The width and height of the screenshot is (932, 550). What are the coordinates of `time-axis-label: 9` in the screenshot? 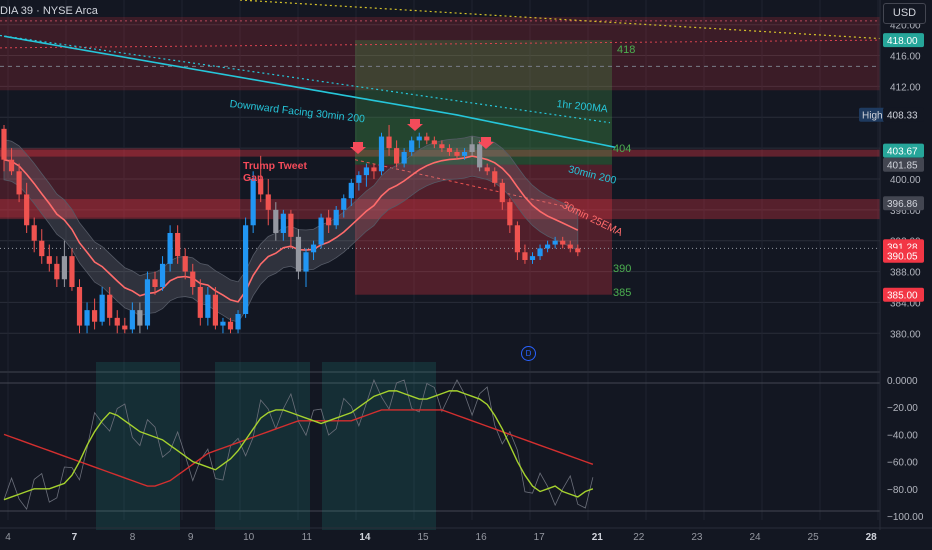 It's located at (191, 537).